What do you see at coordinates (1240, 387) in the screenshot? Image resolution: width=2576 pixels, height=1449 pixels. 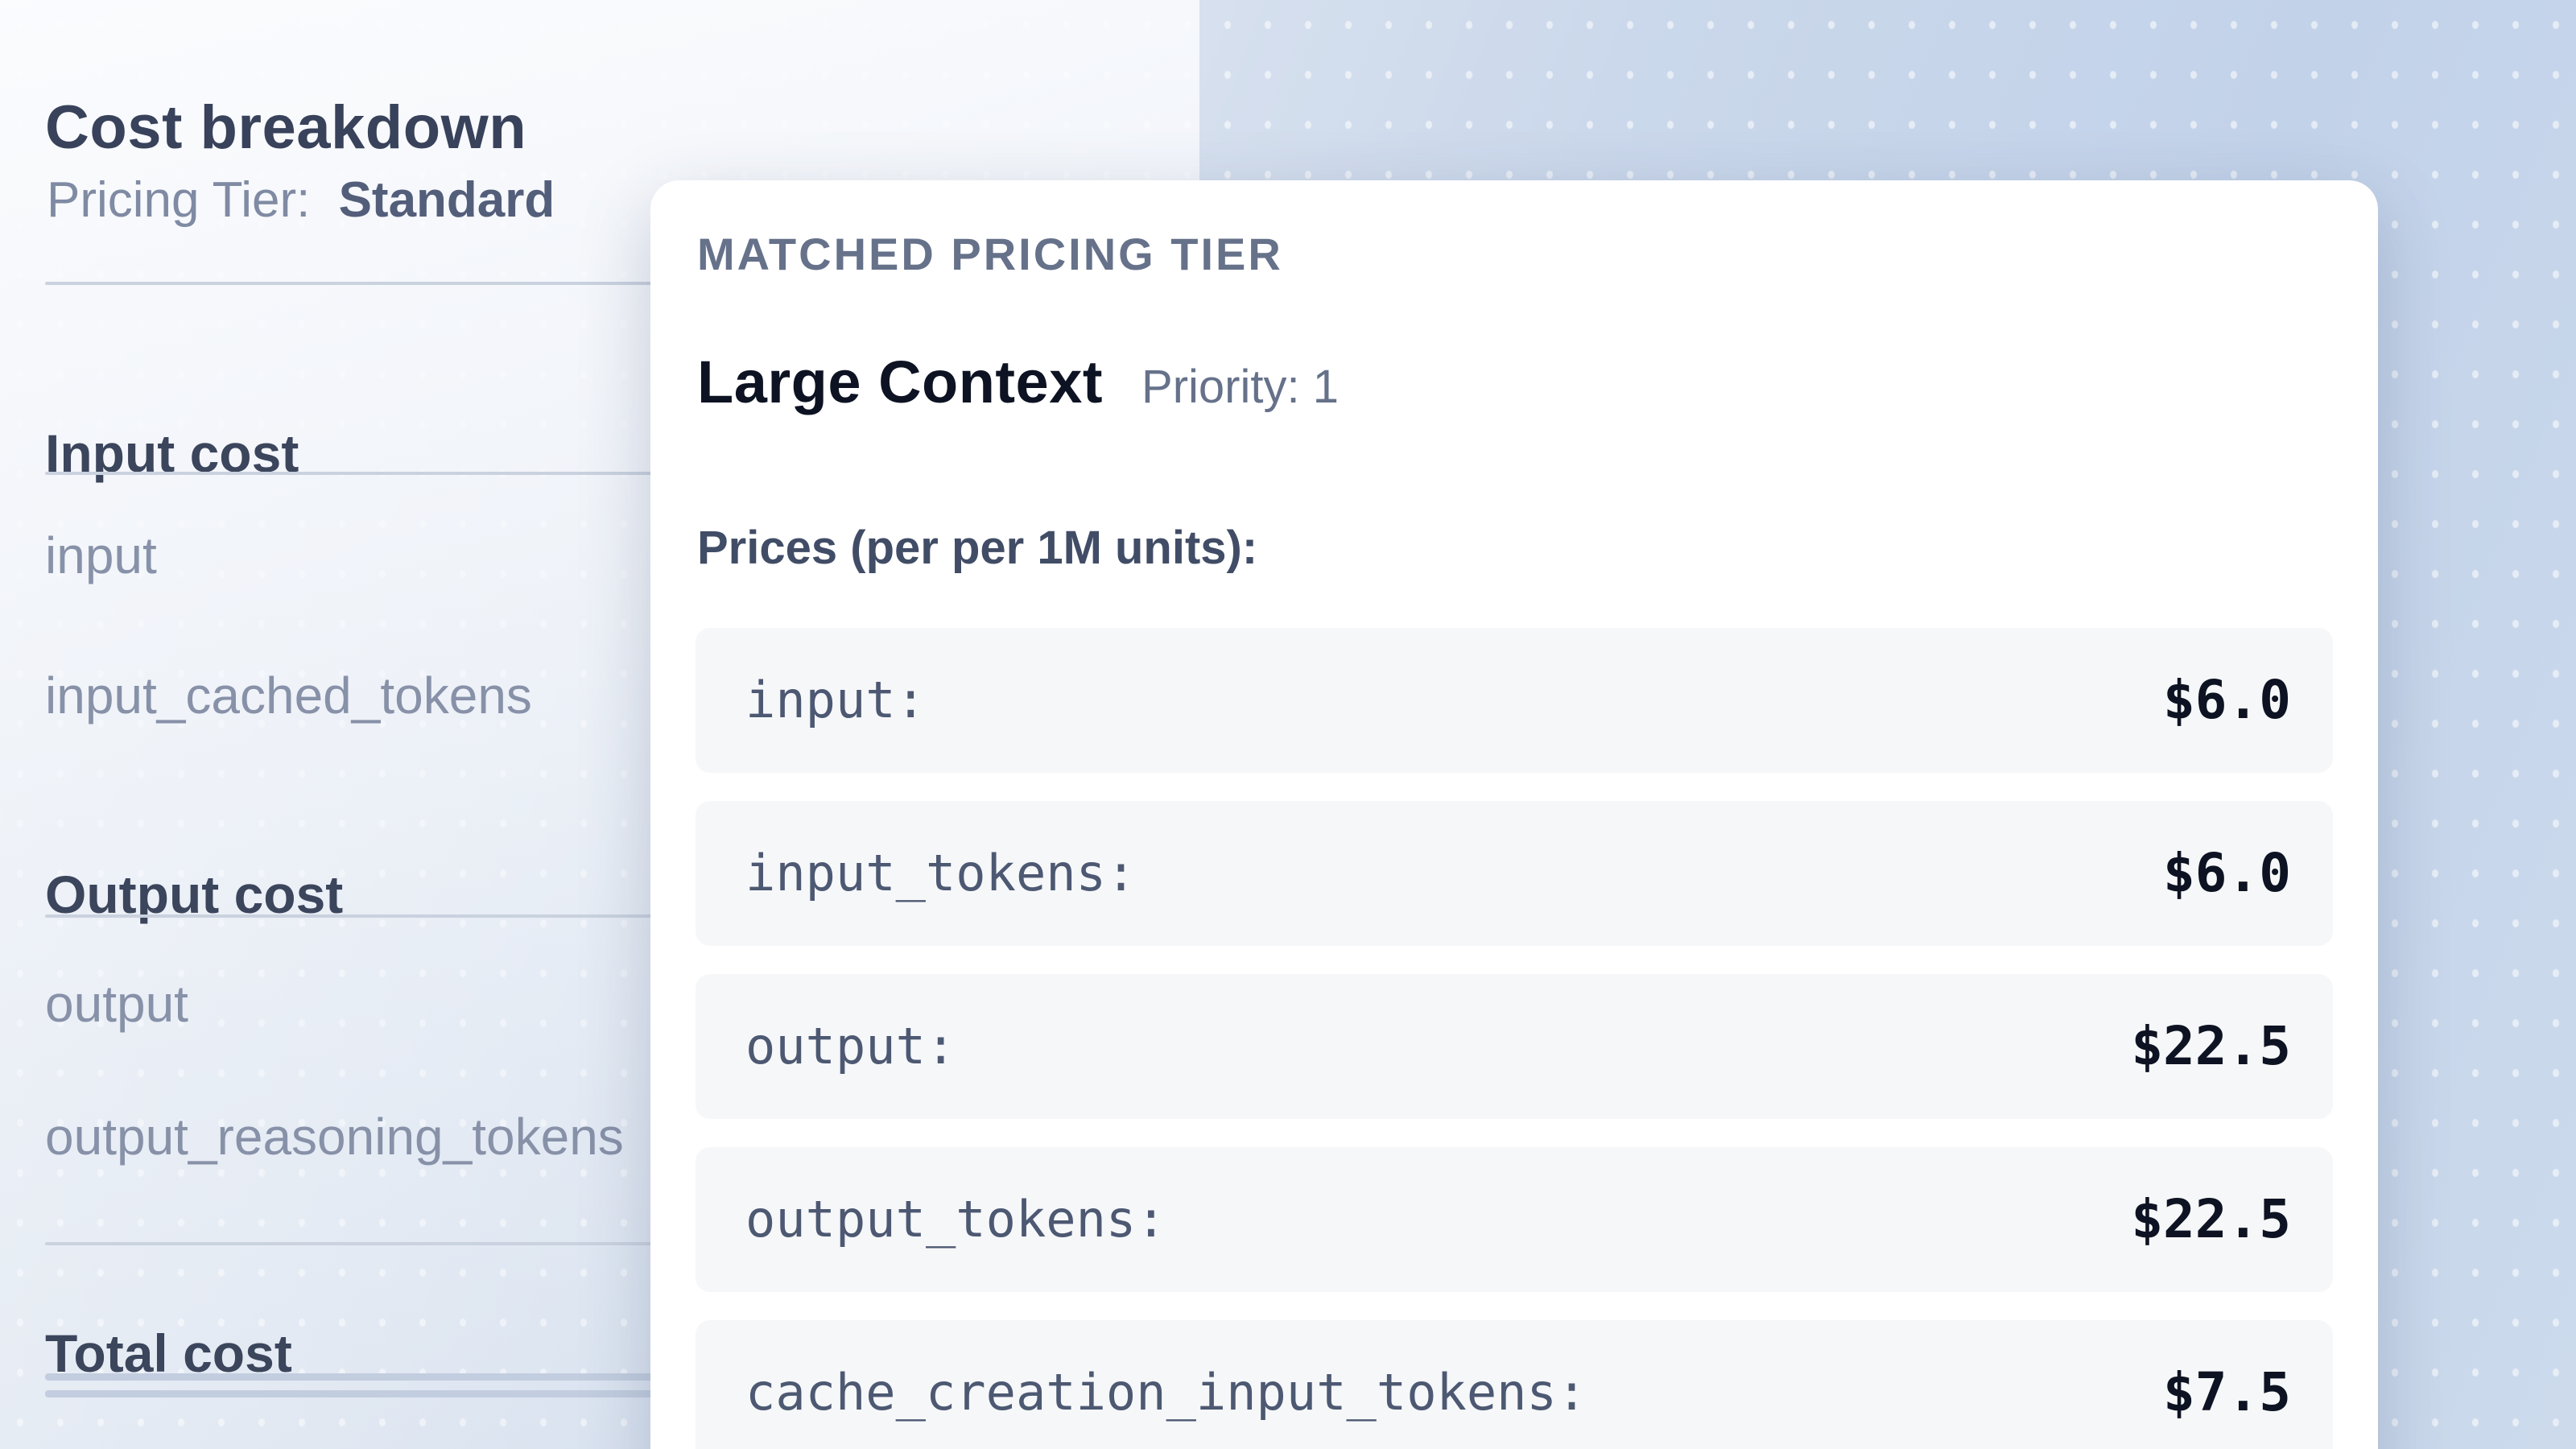 I see `tier-priority: Priority: 1` at bounding box center [1240, 387].